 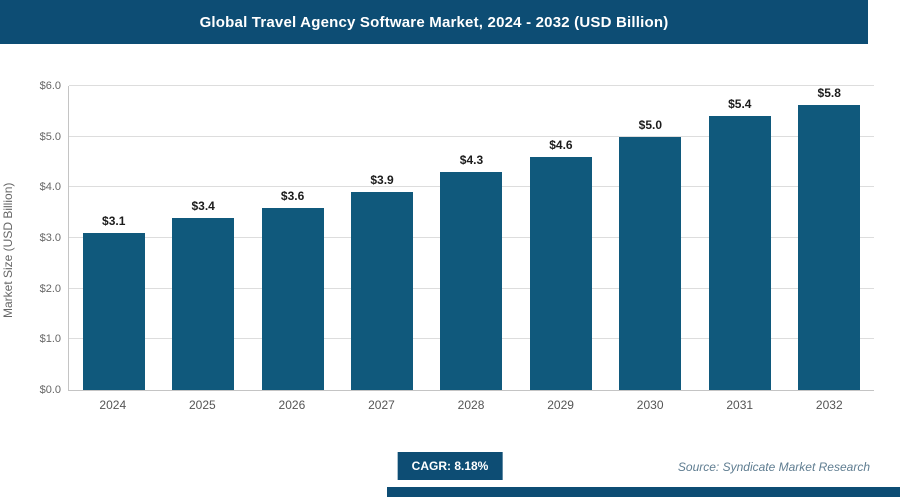 I want to click on x-axis-labels: 2024 2025 2026 2027 2028 2029 2030 2031 2032, so click(x=471, y=405).